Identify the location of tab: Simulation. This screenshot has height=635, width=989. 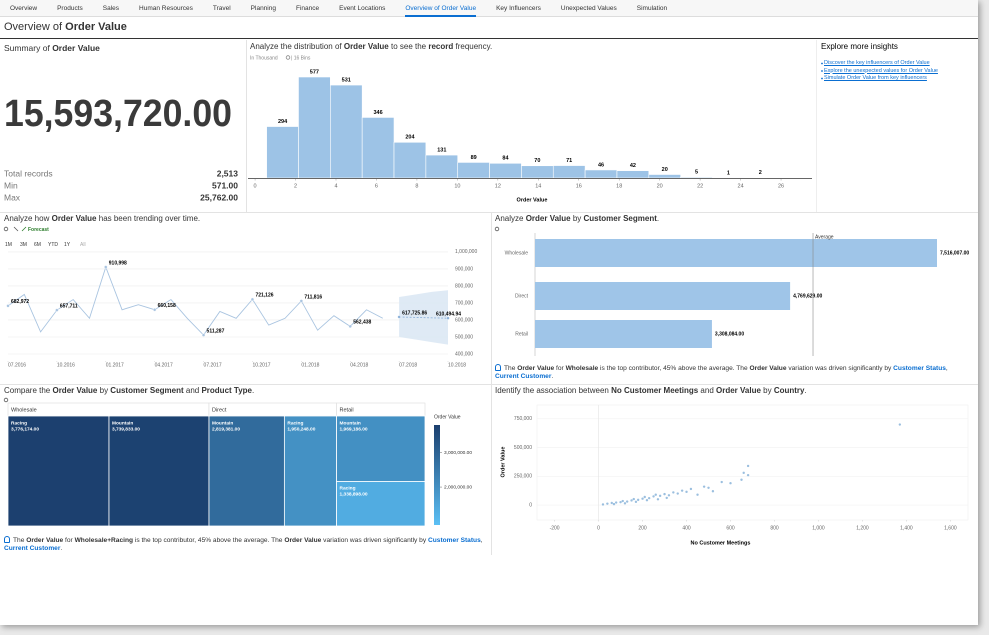
(652, 8).